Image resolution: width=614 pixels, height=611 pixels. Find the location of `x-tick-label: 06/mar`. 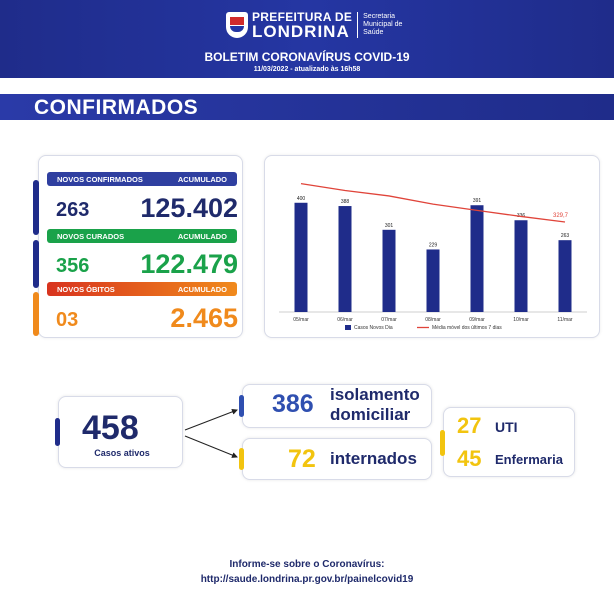

x-tick-label: 06/mar is located at coordinates (345, 320).